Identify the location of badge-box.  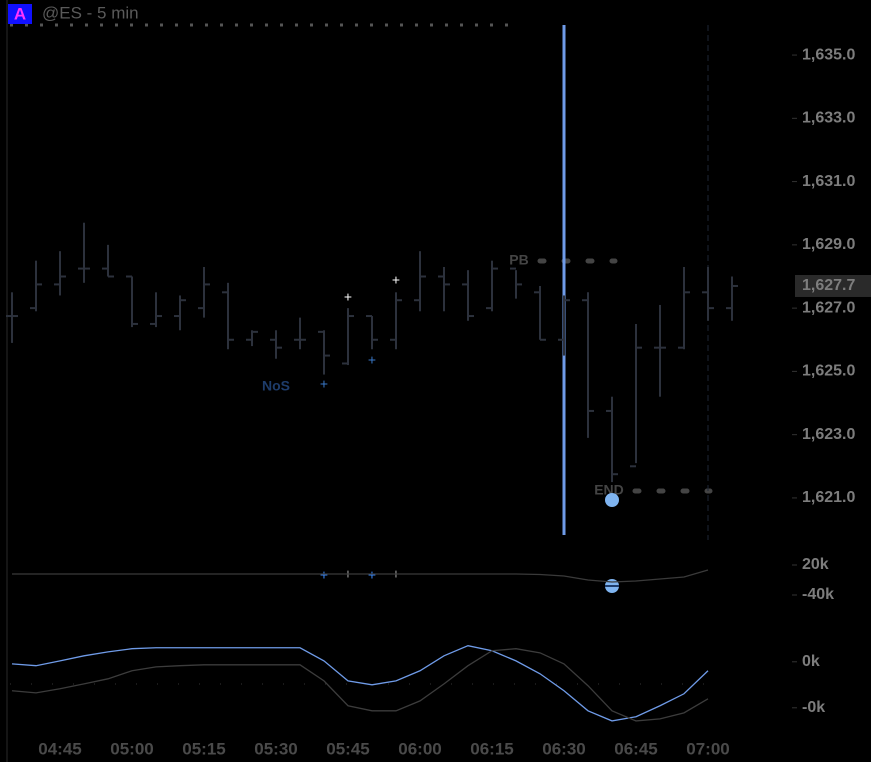
(20, 14).